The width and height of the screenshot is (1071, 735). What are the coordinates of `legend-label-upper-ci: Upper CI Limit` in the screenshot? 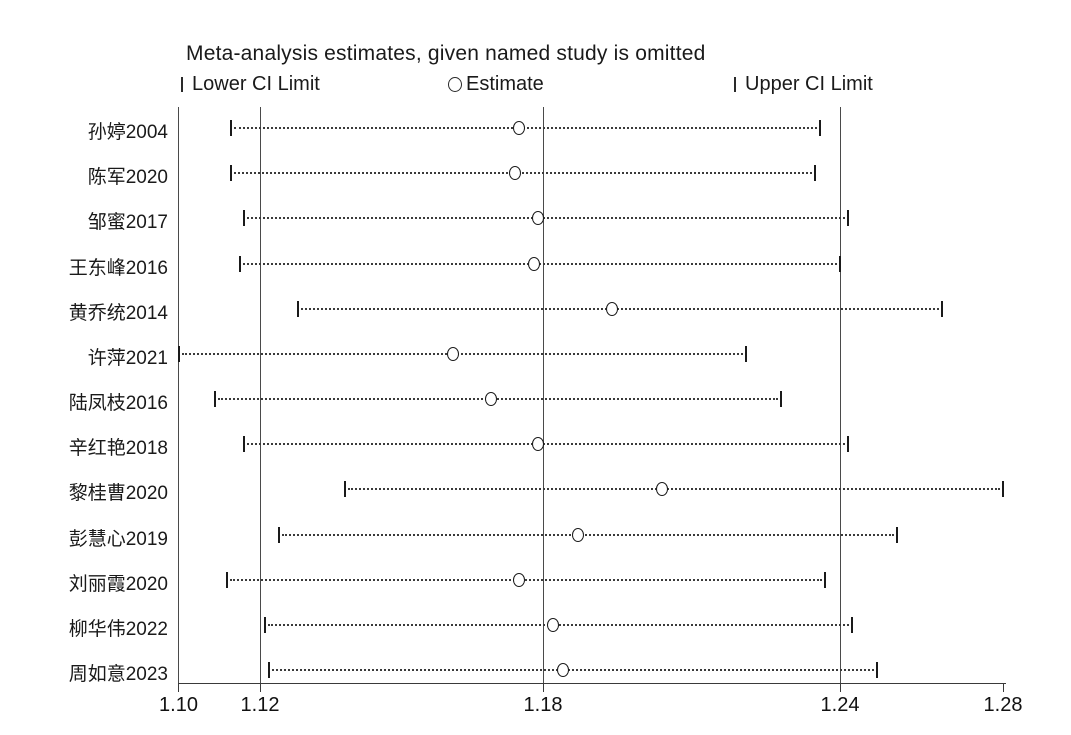 It's located at (809, 83).